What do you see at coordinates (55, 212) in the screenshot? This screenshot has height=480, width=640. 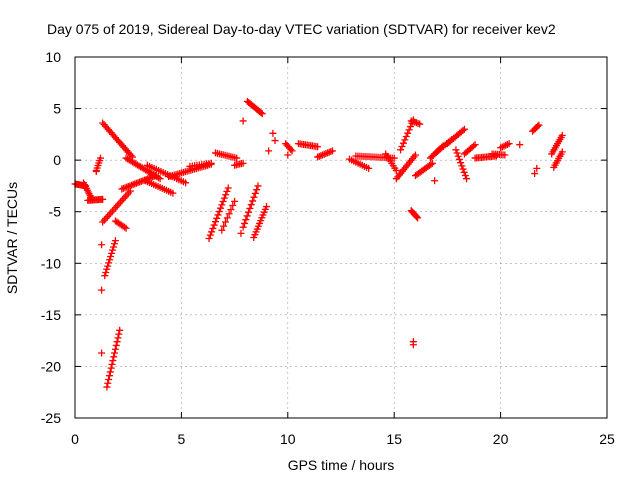 I see `y-tick-label: -5` at bounding box center [55, 212].